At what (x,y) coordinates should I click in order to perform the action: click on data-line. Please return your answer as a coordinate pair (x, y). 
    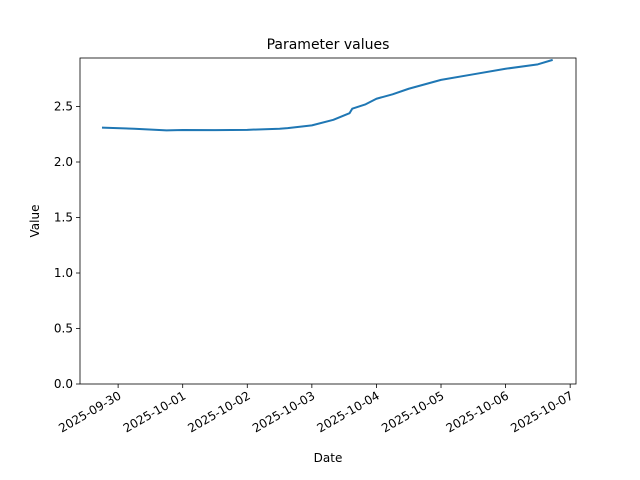
    Looking at the image, I should click on (327, 95).